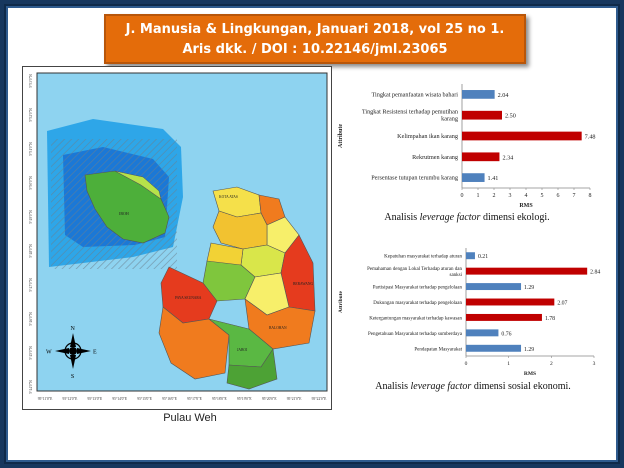  Describe the element at coordinates (521, 386) in the screenshot. I see `social-caption-post: dimensi sosial ekonomi.` at that location.